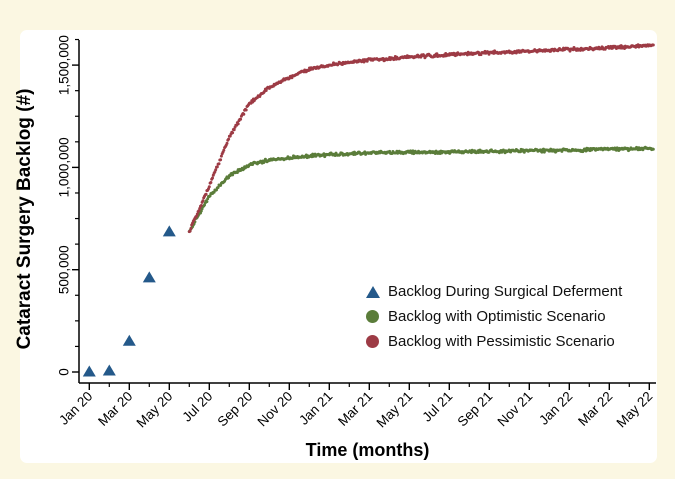  I want to click on x-axis-title: Time (months), so click(367, 450).